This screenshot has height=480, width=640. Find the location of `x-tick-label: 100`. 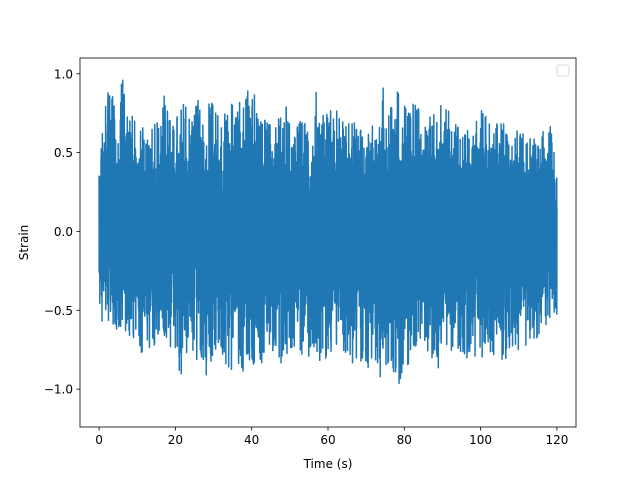

x-tick-label: 100 is located at coordinates (480, 440).